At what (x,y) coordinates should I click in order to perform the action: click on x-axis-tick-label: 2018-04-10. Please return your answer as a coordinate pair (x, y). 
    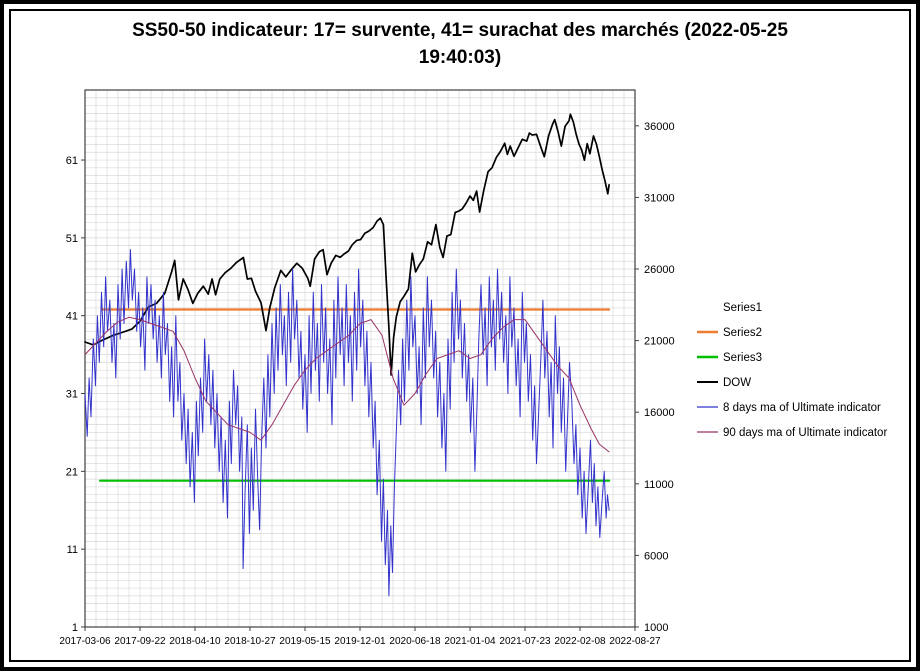
    Looking at the image, I should click on (195, 641).